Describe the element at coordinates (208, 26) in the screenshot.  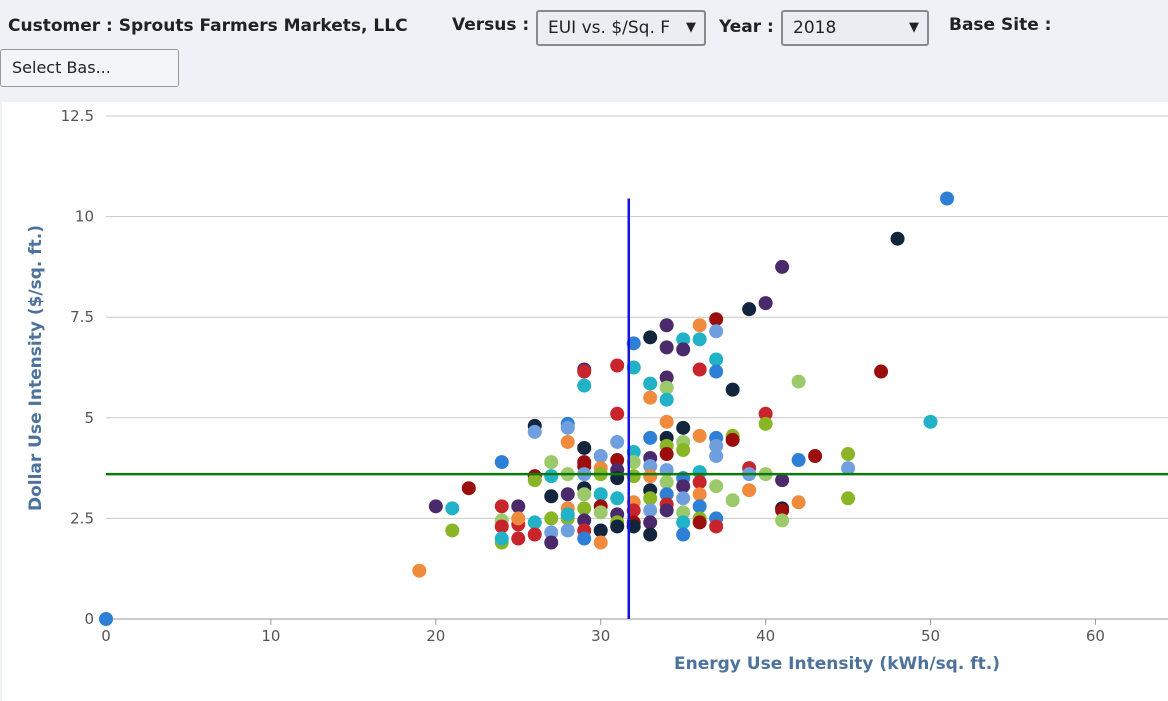
I see `customer-label: Customer : Sprouts Farmers Markets, LLC` at that location.